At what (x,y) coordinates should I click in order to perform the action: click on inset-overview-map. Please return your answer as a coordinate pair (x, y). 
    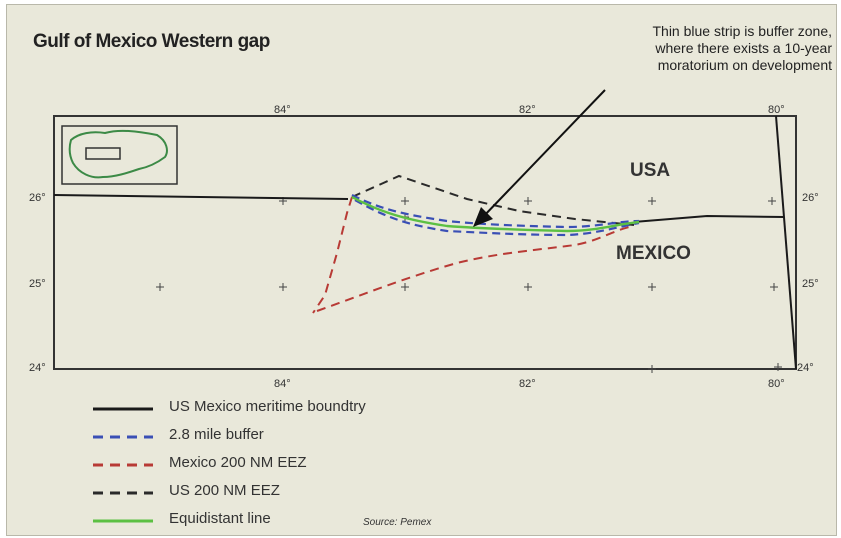
    Looking at the image, I should click on (119, 155).